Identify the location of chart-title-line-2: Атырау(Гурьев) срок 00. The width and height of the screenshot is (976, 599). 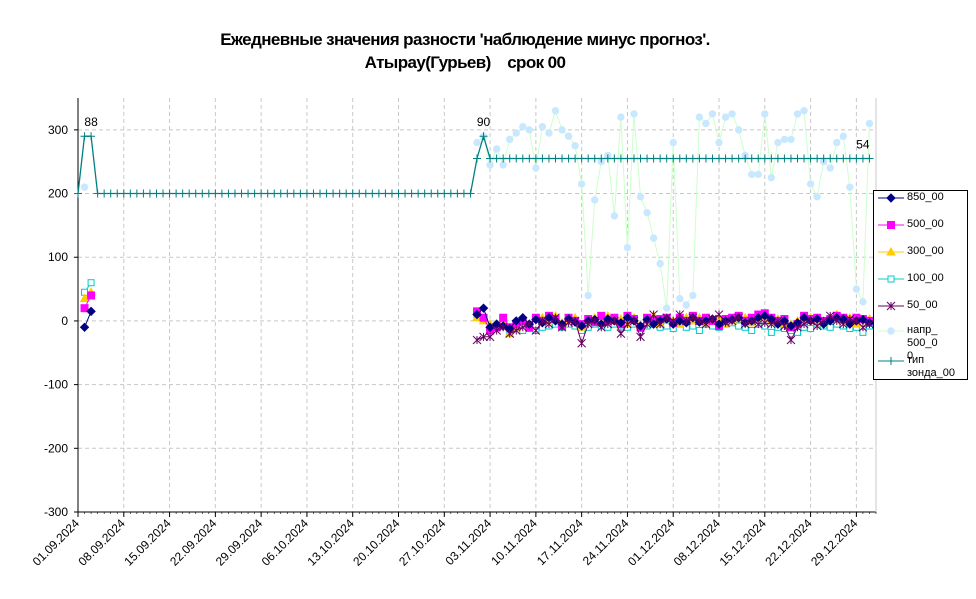
(465, 62).